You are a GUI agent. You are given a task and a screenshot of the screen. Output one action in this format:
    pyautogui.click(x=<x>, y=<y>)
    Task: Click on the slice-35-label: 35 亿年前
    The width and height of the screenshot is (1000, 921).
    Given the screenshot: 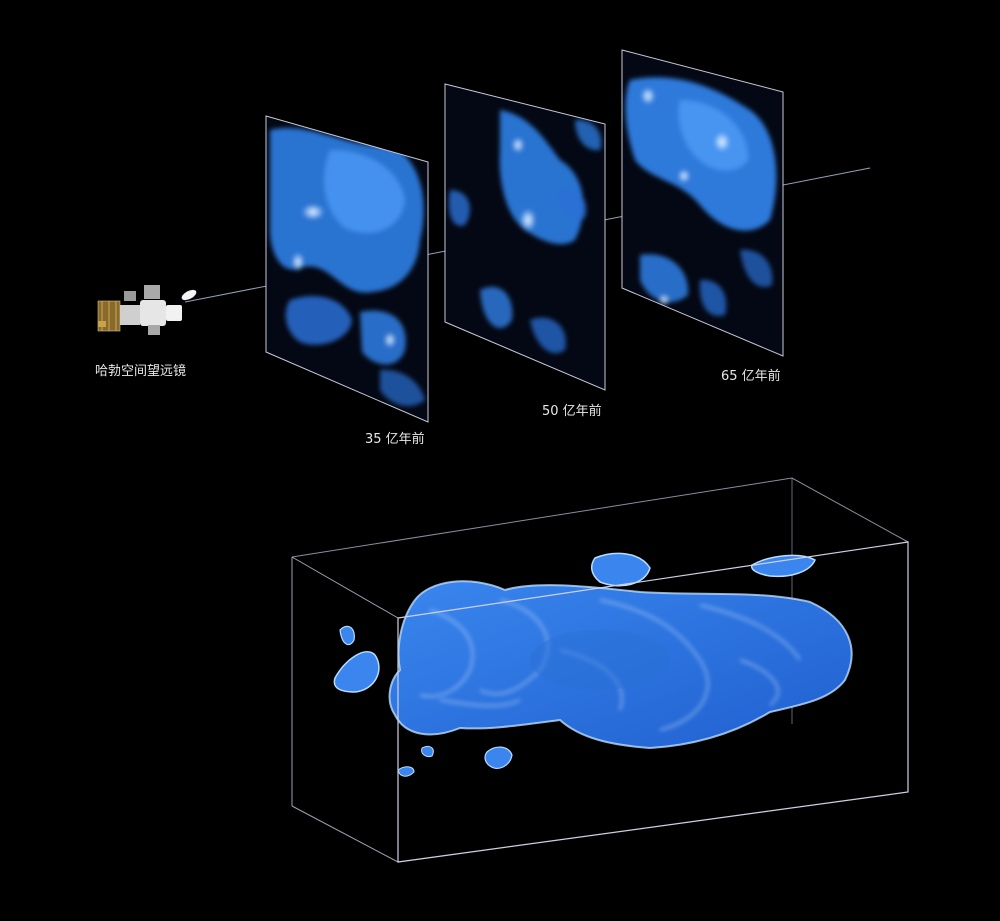 What is the action you would take?
    pyautogui.click(x=395, y=439)
    